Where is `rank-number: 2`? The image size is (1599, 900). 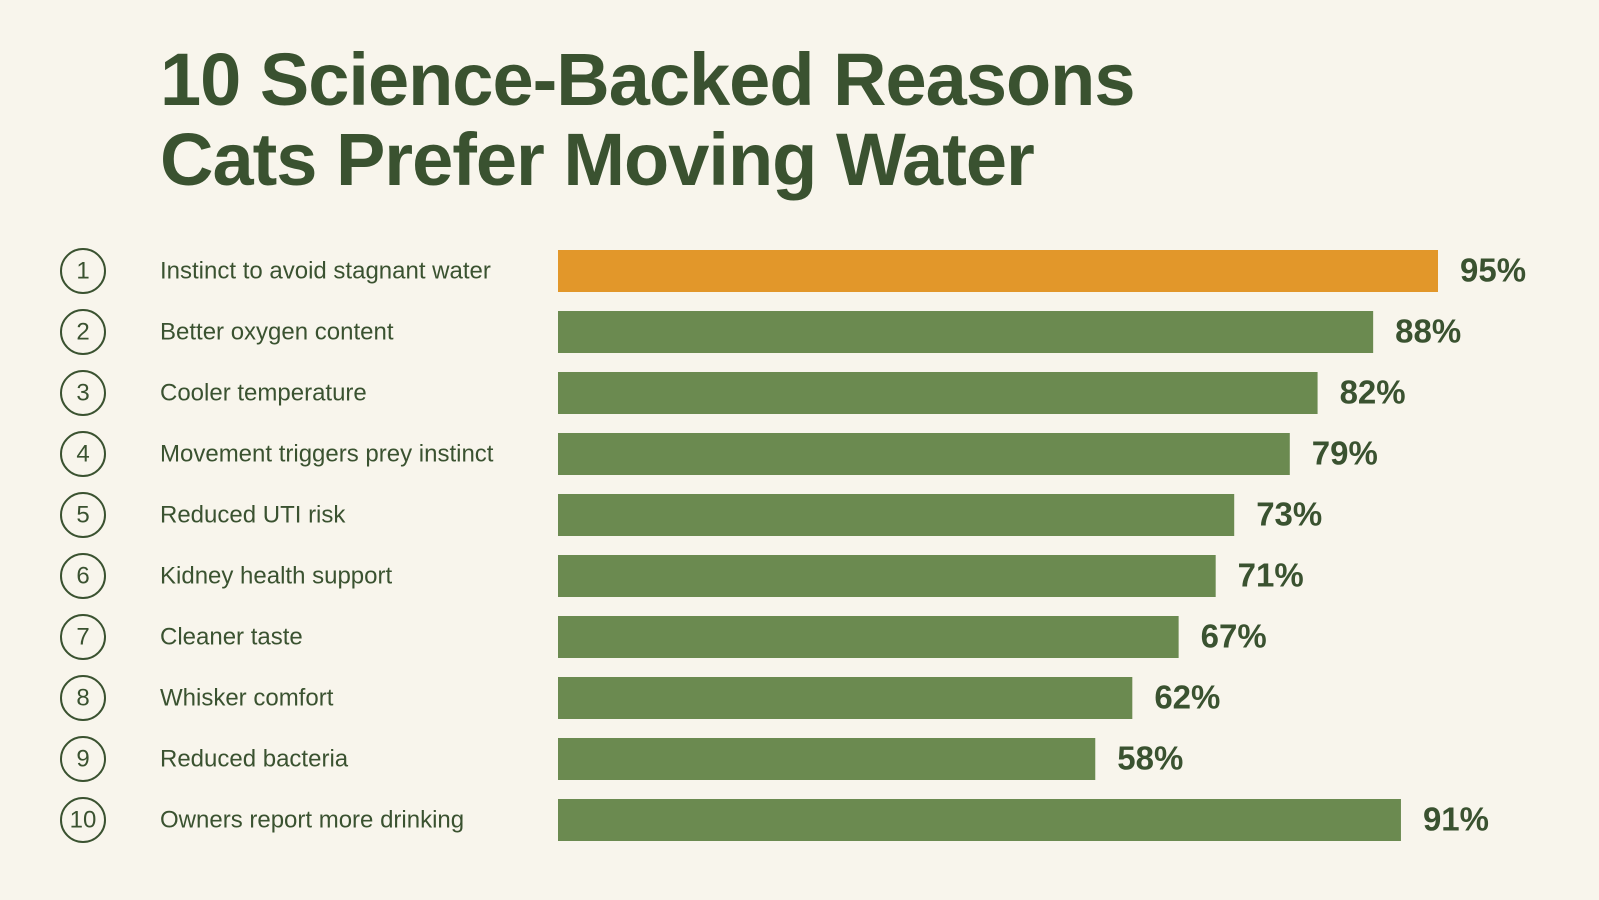 rank-number: 2 is located at coordinates (82, 331).